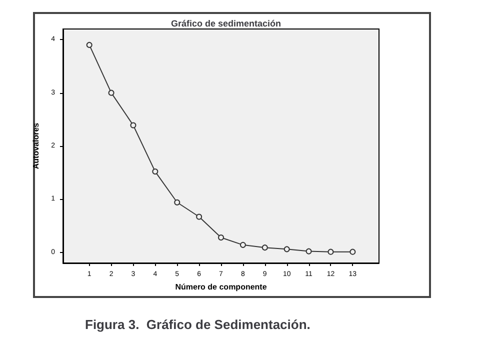 Image resolution: width=502 pixels, height=357 pixels. What do you see at coordinates (36, 146) in the screenshot?
I see `y-axis-title: Autovalores` at bounding box center [36, 146].